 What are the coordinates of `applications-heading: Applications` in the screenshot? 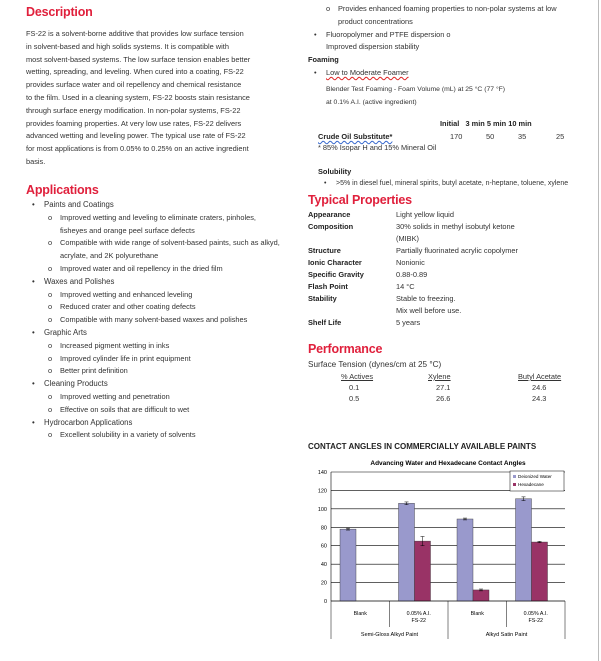 It's located at (62, 190).